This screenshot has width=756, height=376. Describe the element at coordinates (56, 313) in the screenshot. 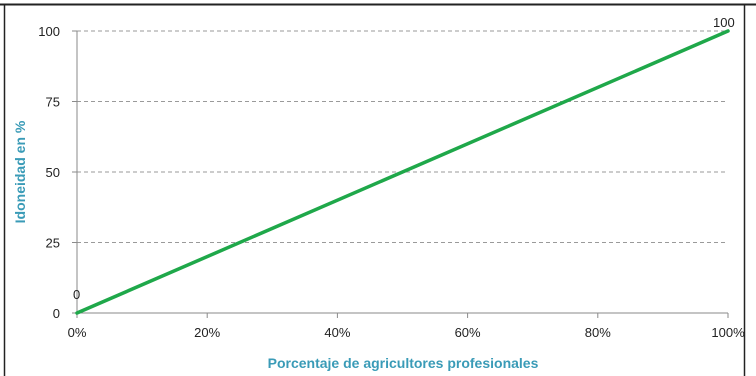

I see `y-tick-label: 0` at that location.